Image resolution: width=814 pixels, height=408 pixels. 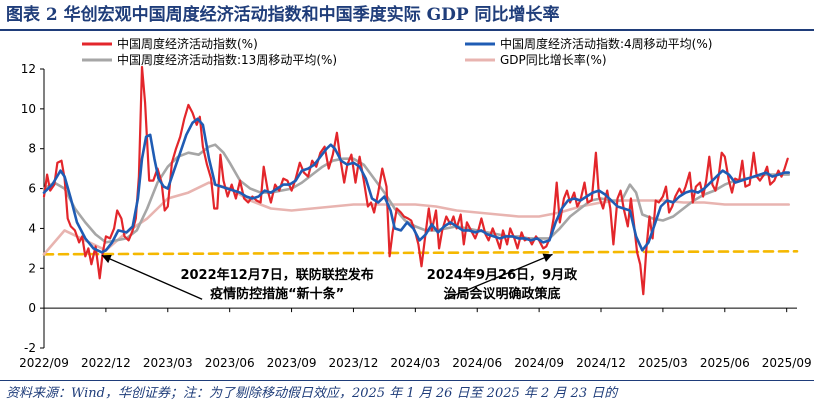 What do you see at coordinates (28, 109) in the screenshot?
I see `y-tick-label: 10` at bounding box center [28, 109].